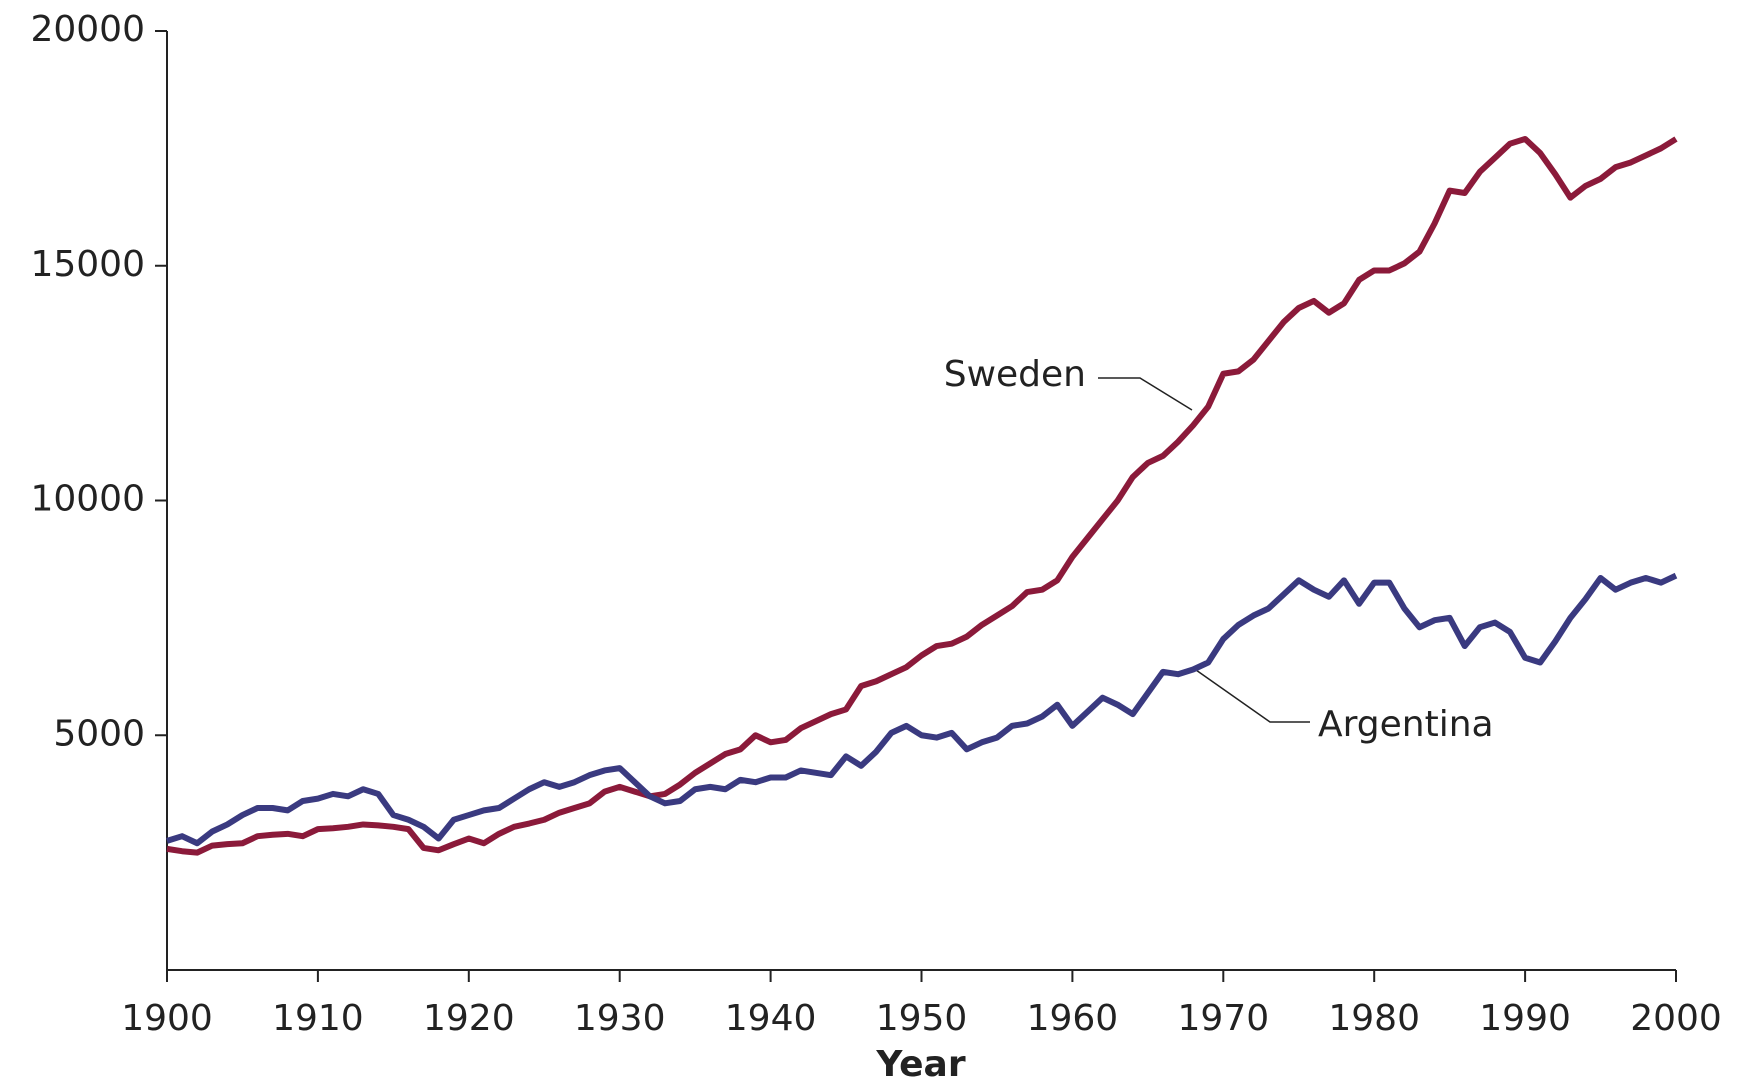 Image resolution: width=1741 pixels, height=1090 pixels. What do you see at coordinates (318, 1018) in the screenshot?
I see `x-tick-label: 1910` at bounding box center [318, 1018].